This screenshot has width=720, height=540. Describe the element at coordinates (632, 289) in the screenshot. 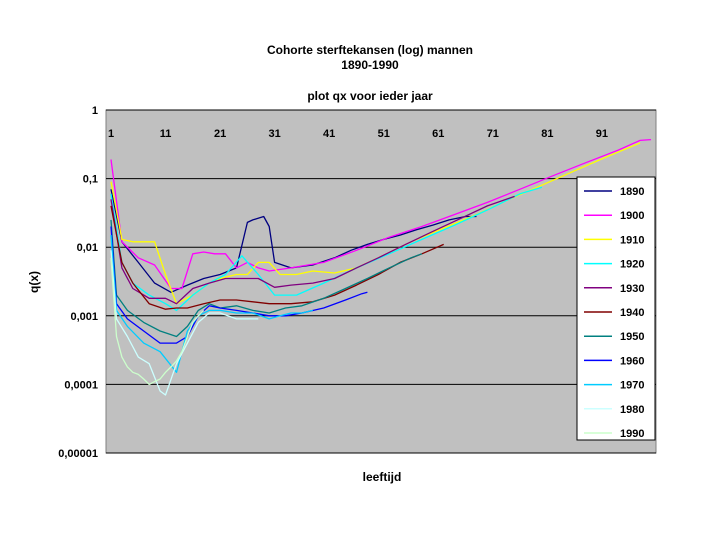

I see `legend-label-1930: 1930` at that location.